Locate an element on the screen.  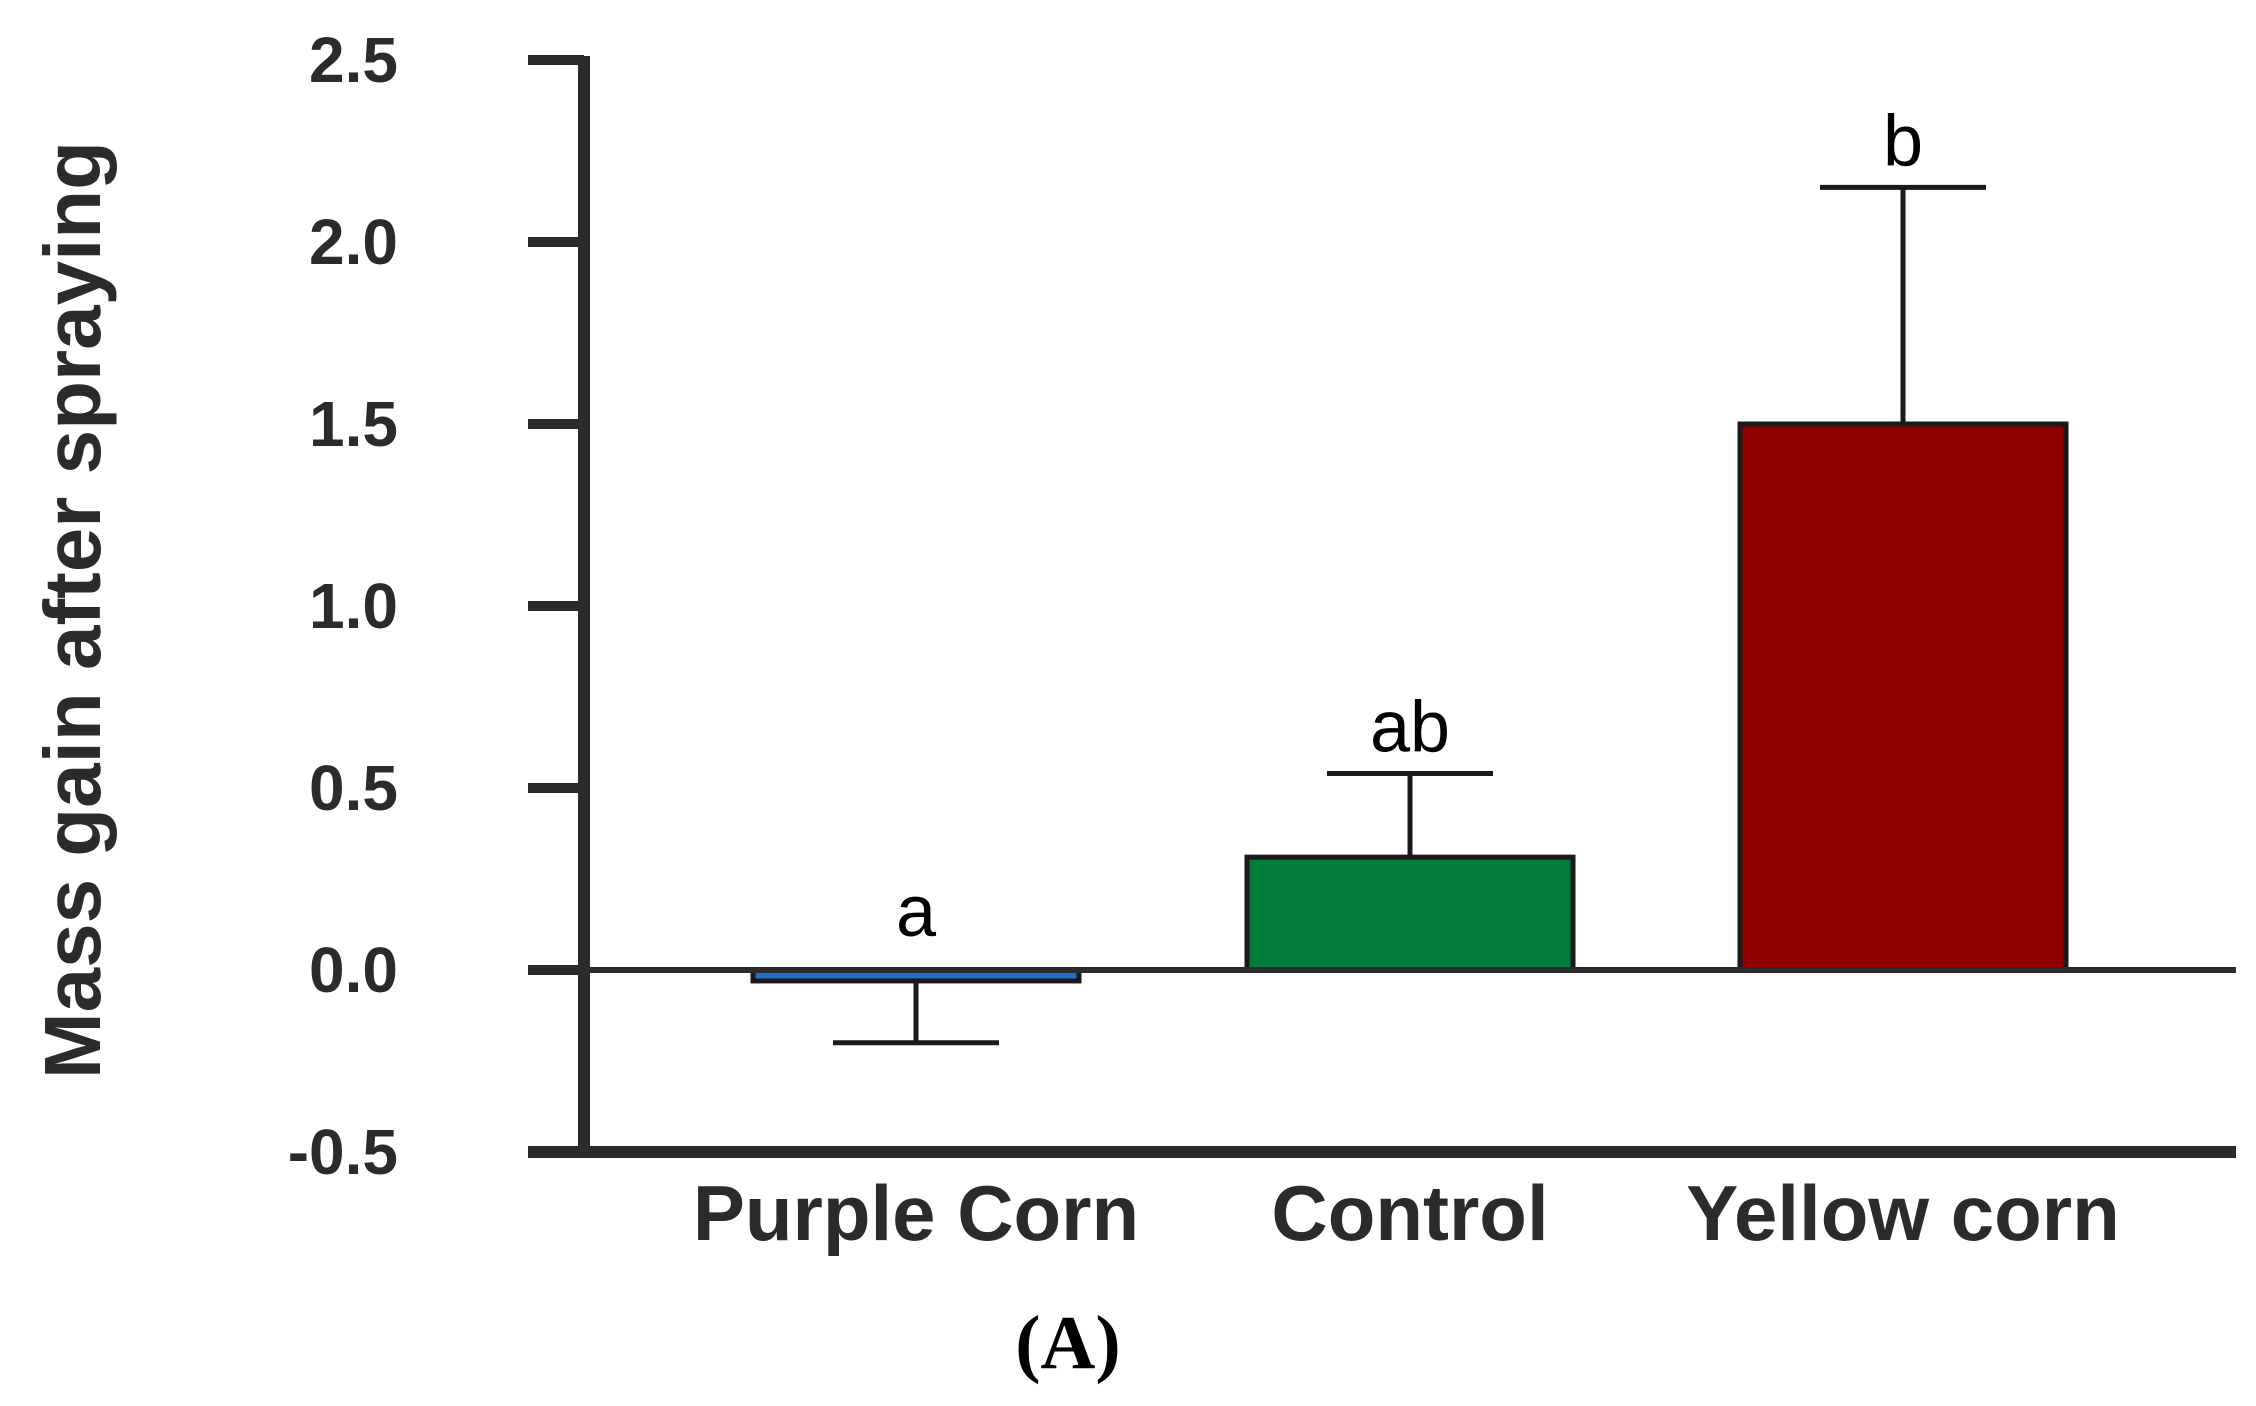
significance-label: b is located at coordinates (1903, 141).